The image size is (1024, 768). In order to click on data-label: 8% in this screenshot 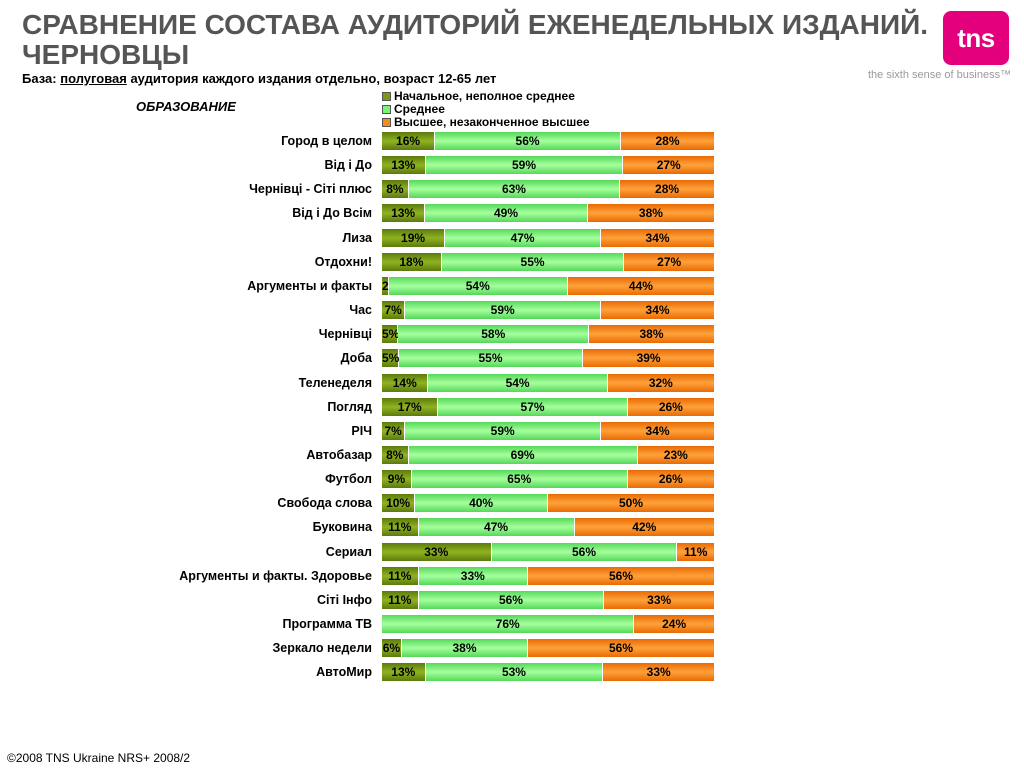, I will do `click(395, 454)`.